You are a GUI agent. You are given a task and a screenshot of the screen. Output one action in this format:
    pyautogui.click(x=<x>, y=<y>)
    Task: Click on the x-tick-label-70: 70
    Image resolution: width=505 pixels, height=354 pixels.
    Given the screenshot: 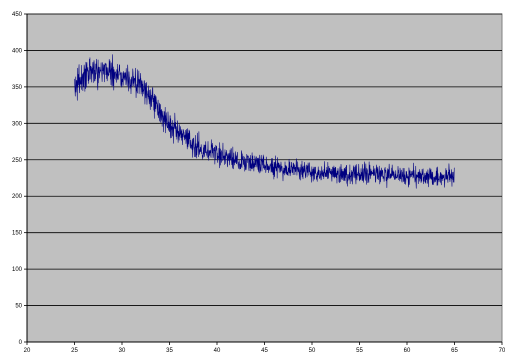 What is the action you would take?
    pyautogui.click(x=502, y=351)
    